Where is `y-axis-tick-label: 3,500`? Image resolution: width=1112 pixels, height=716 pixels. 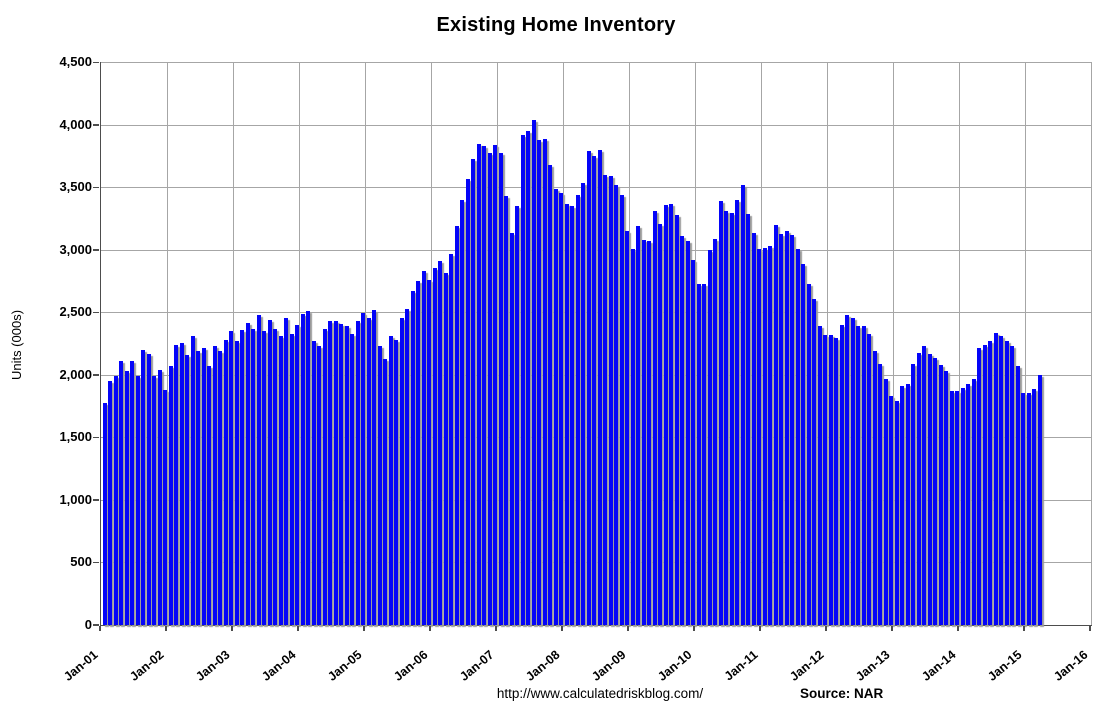 y-axis-tick-label: 3,500 is located at coordinates (75, 186).